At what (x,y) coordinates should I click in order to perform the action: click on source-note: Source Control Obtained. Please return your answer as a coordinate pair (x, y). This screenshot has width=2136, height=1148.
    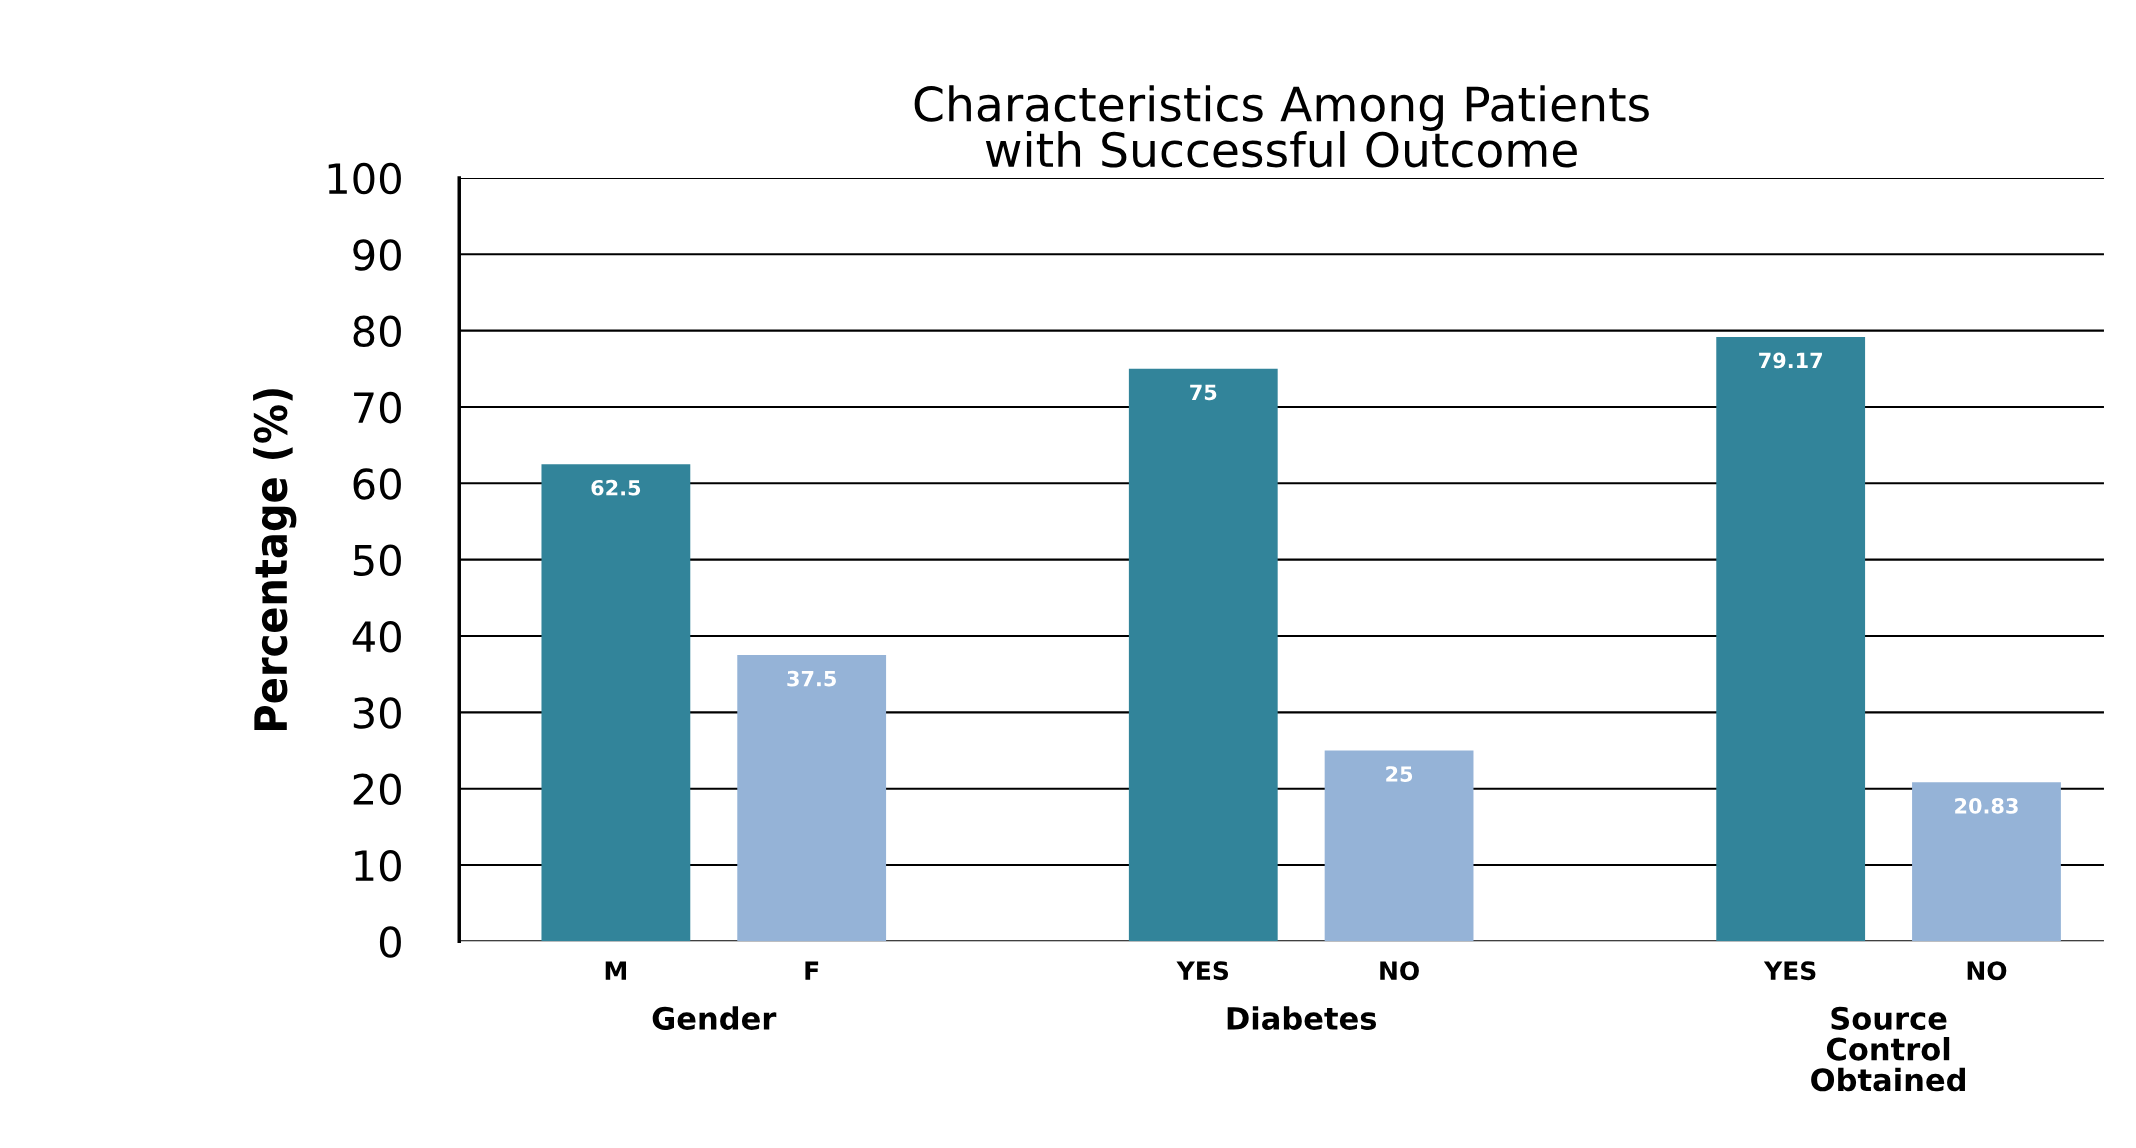
    Looking at the image, I should click on (1888, 1049).